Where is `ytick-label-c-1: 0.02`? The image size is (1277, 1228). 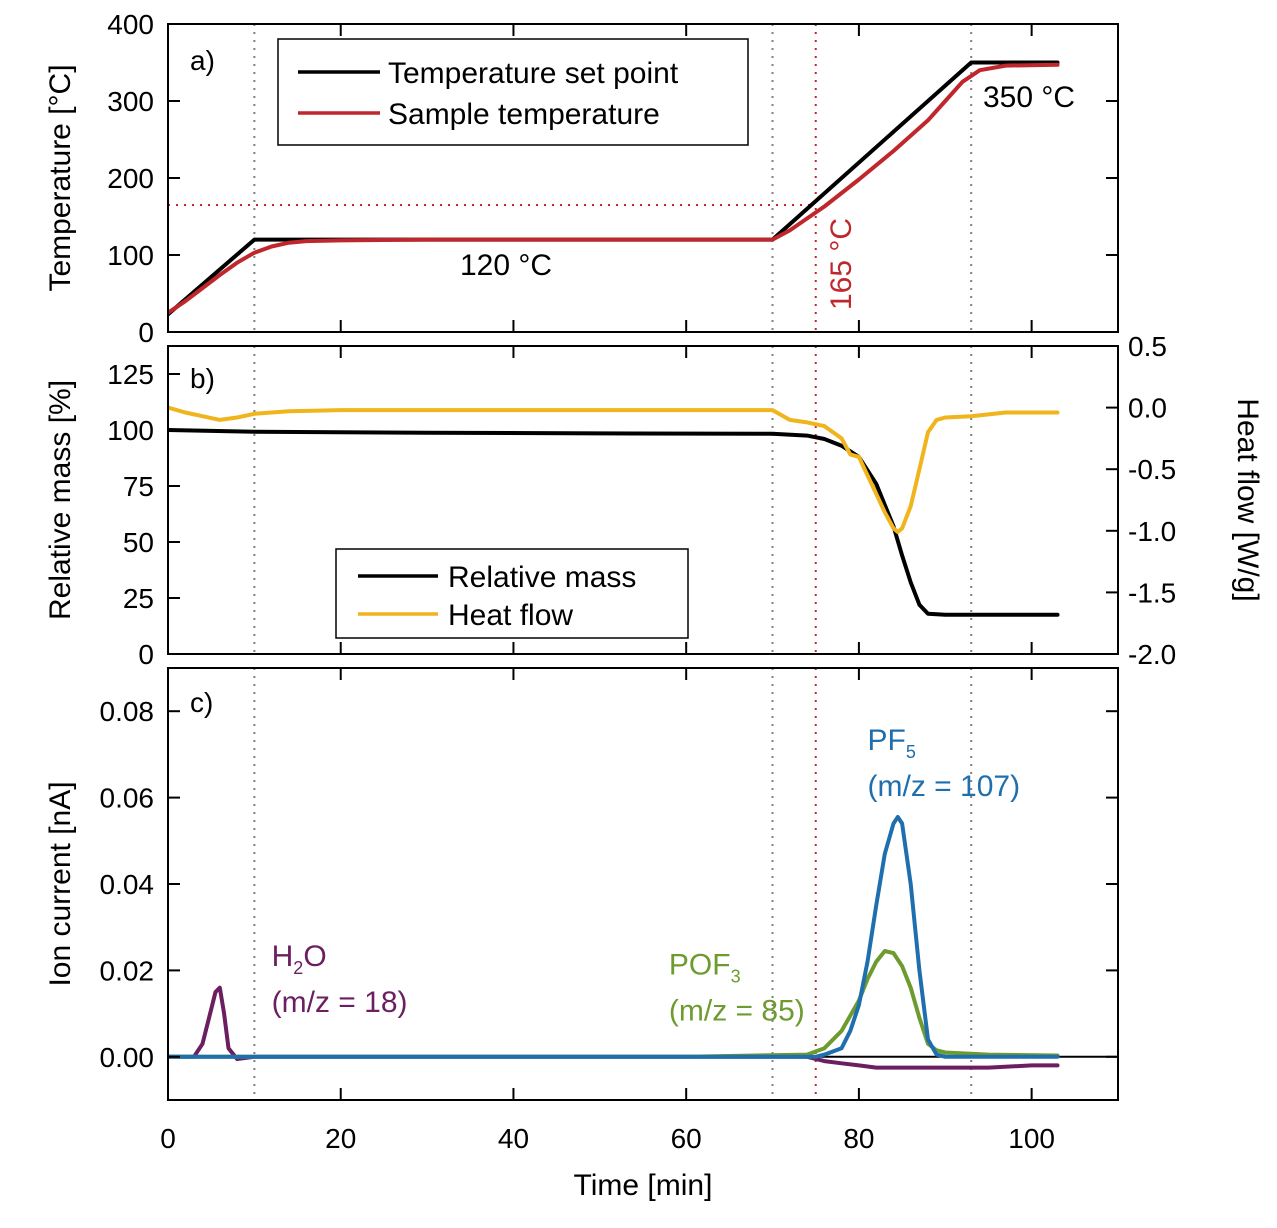
ytick-label-c-1: 0.02 is located at coordinates (127, 970).